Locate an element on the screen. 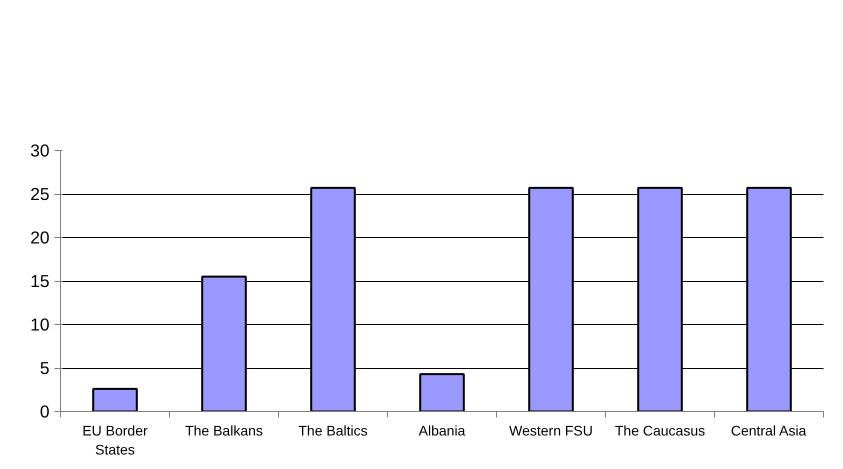 The height and width of the screenshot is (469, 843). x-tick-label: Albania is located at coordinates (442, 430).